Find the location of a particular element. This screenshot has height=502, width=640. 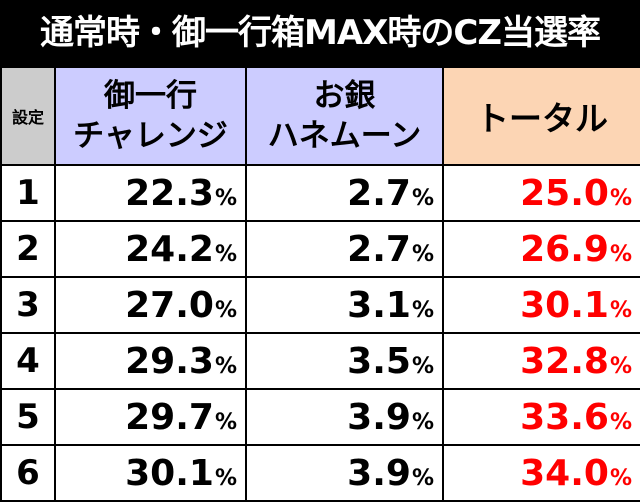

challenge-cell-value: 29.3 is located at coordinates (169, 361).